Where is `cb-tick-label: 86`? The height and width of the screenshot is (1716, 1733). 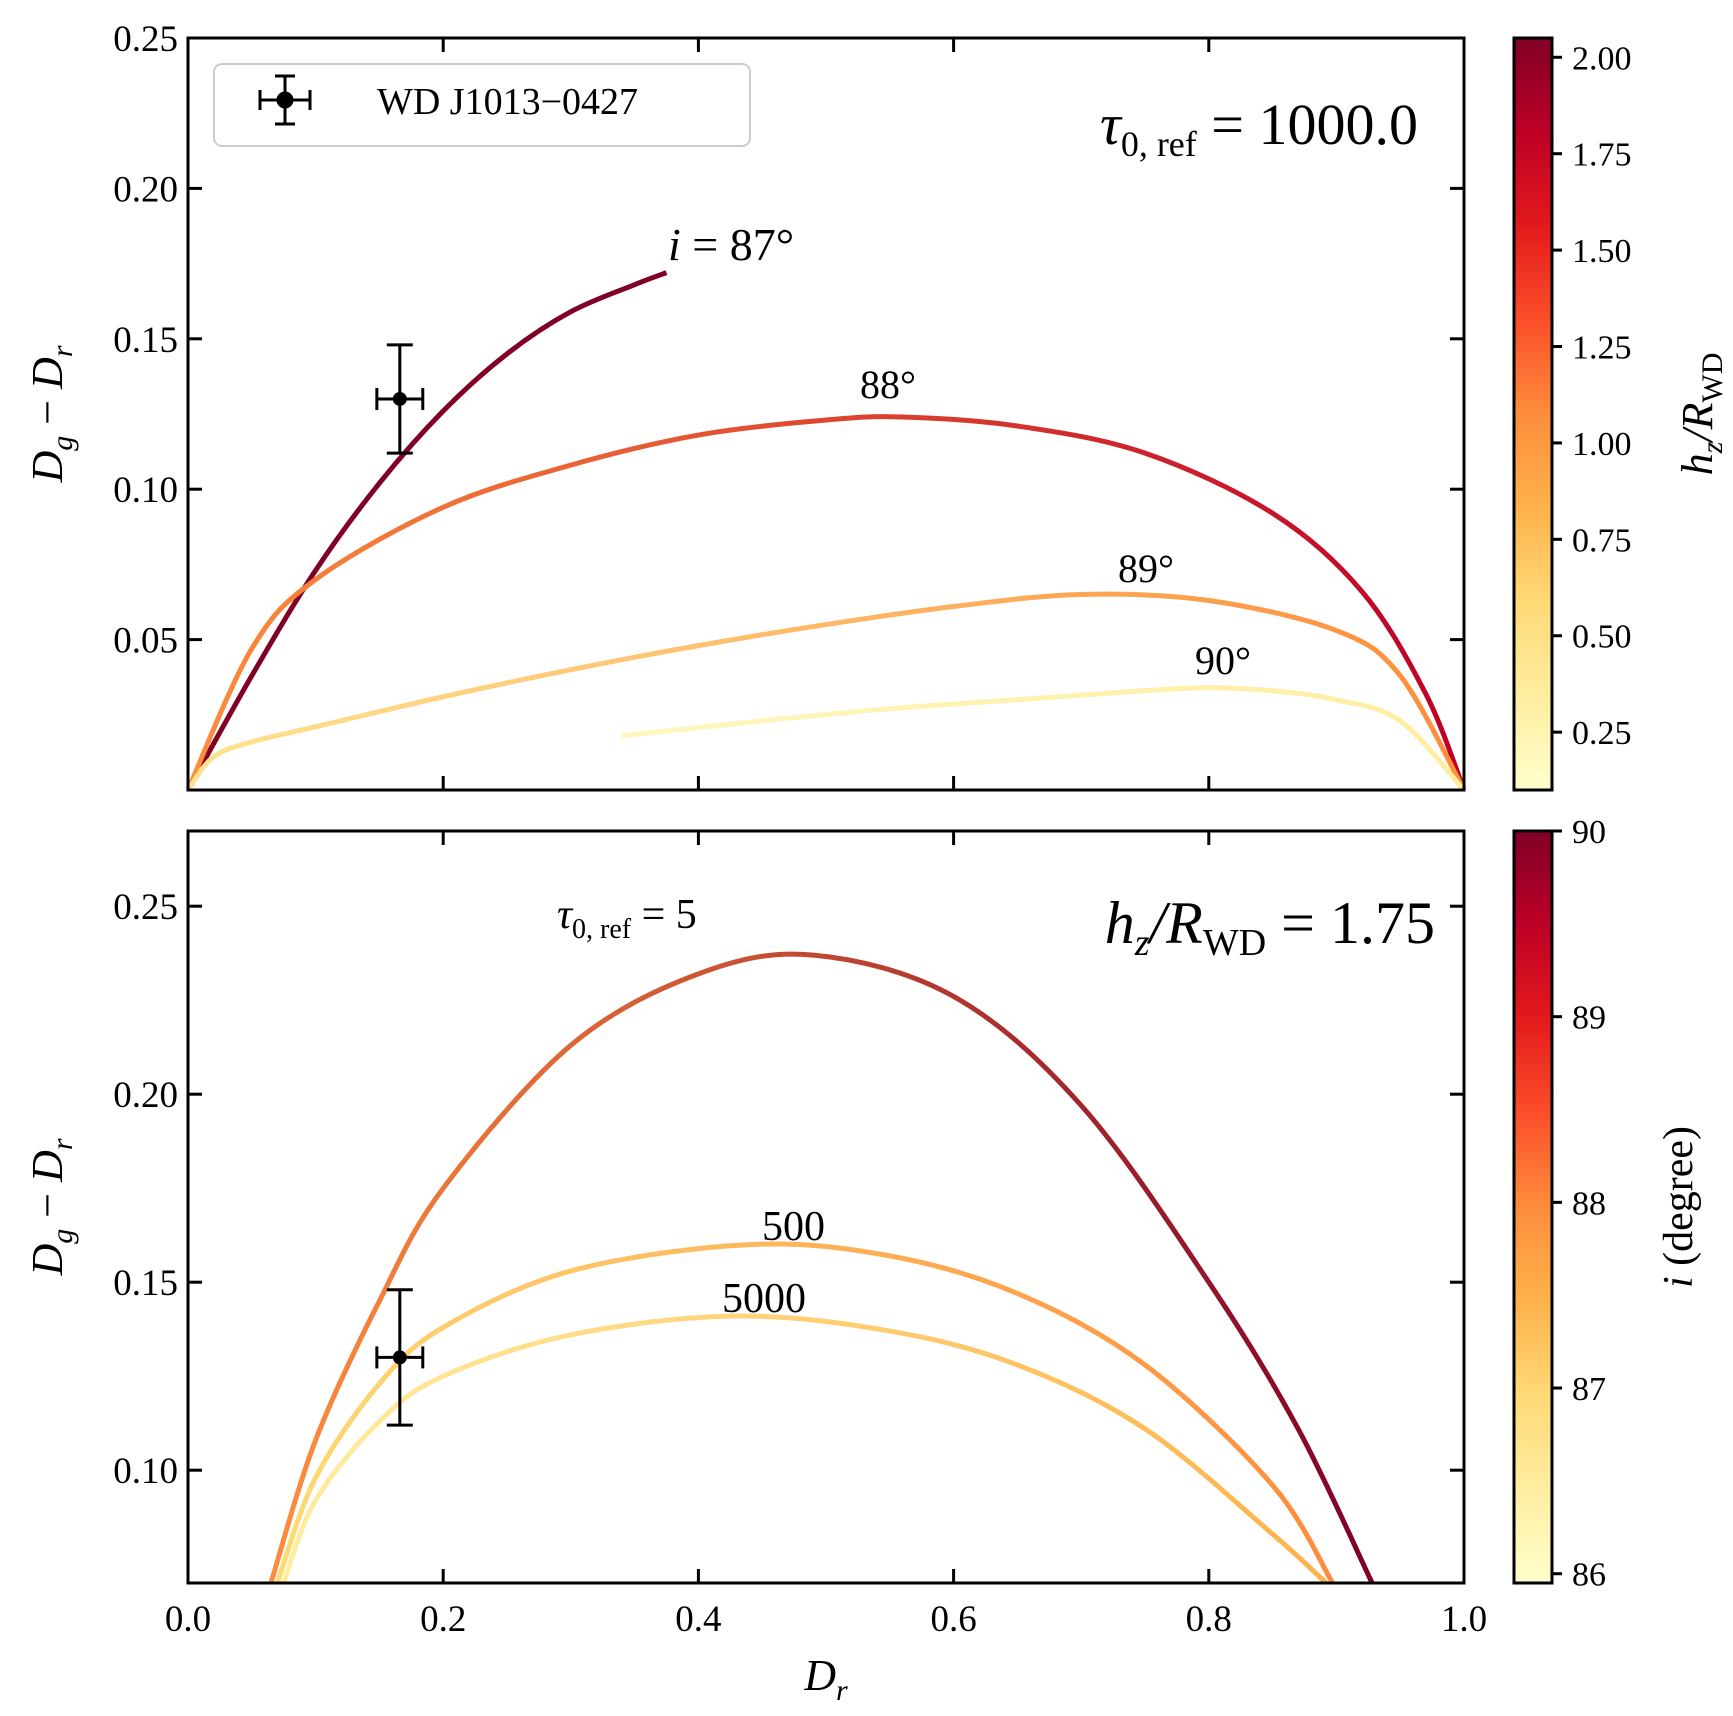
cb-tick-label: 86 is located at coordinates (1589, 1575).